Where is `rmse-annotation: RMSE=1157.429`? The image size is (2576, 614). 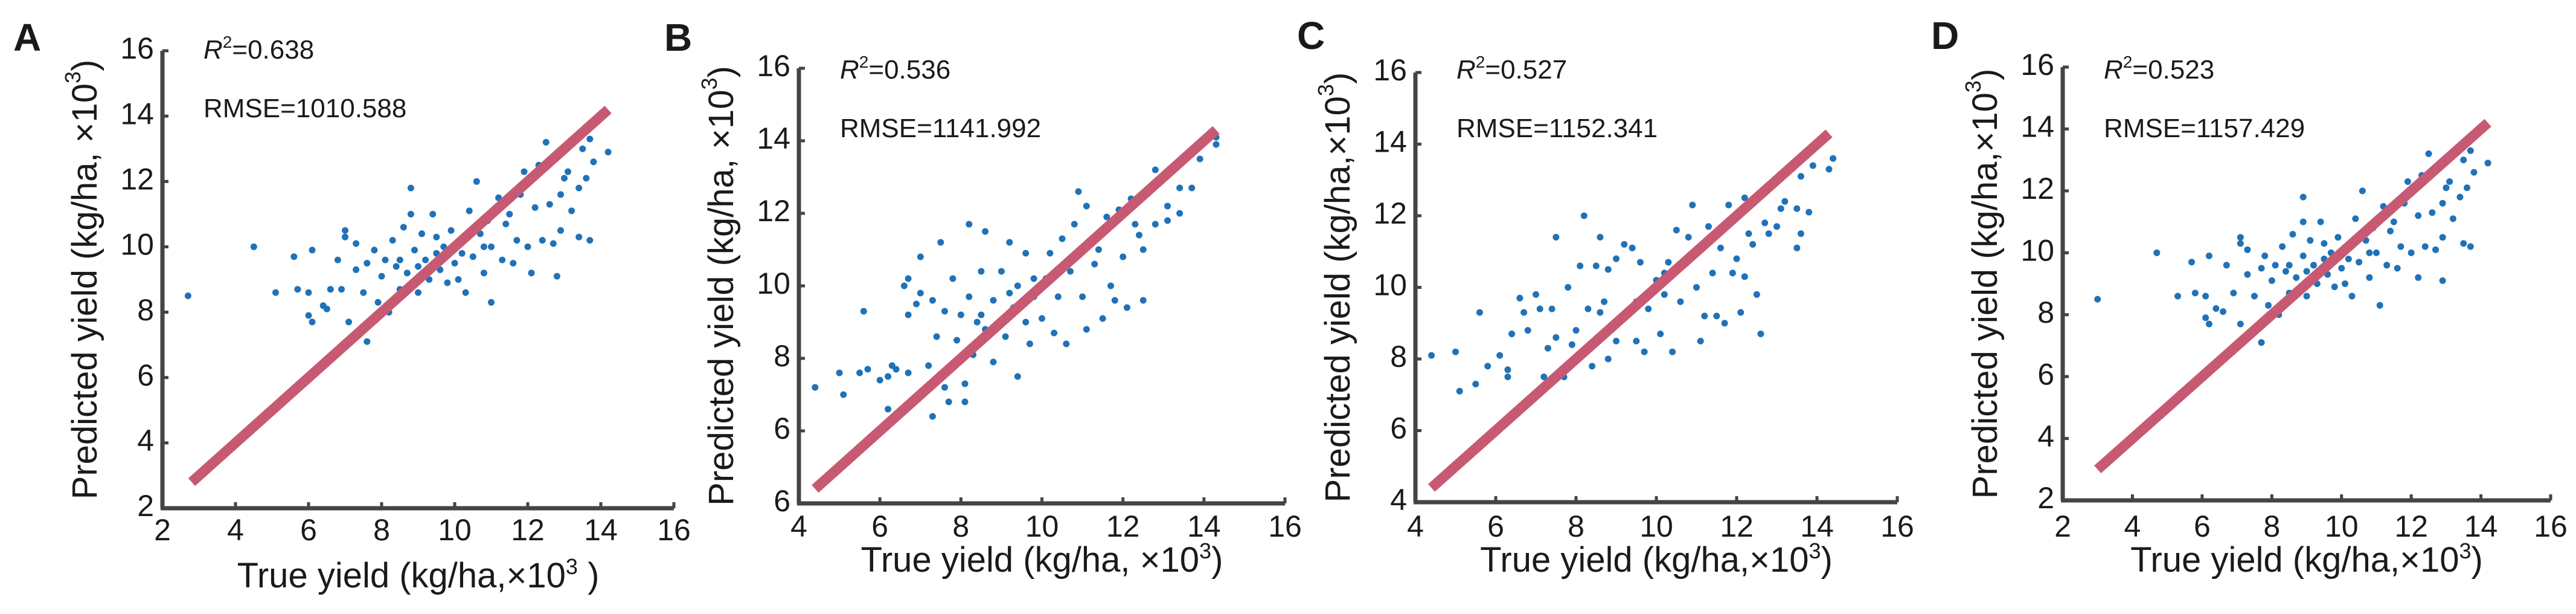 rmse-annotation: RMSE=1157.429 is located at coordinates (2204, 128).